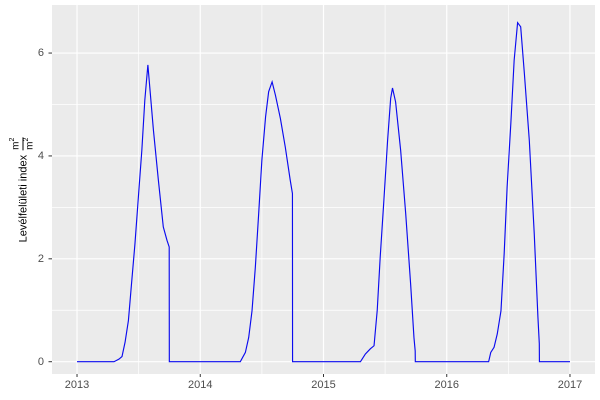 The image size is (600, 400). I want to click on y-tick-label: 0, so click(40, 361).